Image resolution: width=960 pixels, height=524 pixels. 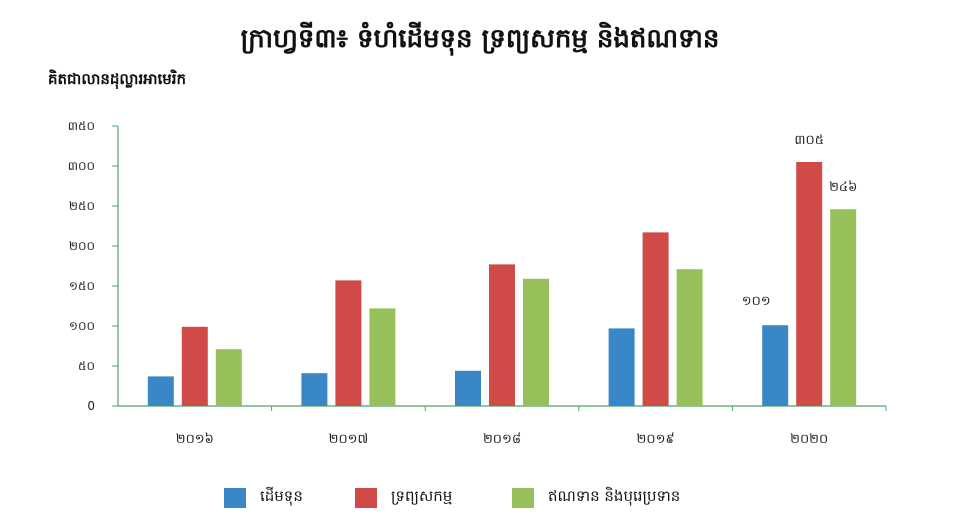 I want to click on legend-label: ទ្រព្យសកម្ម, so click(x=422, y=496).